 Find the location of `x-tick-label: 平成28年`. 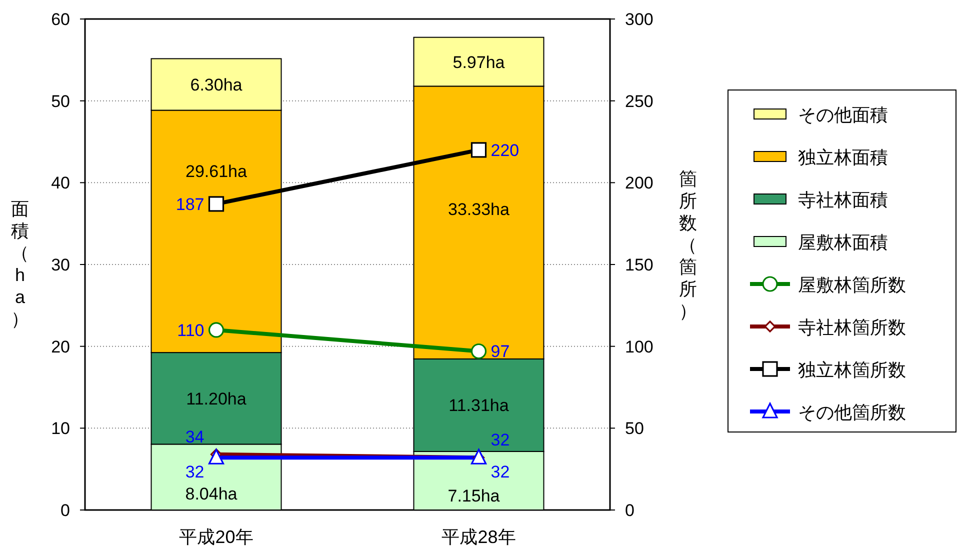

x-tick-label: 平成28年 is located at coordinates (479, 537).